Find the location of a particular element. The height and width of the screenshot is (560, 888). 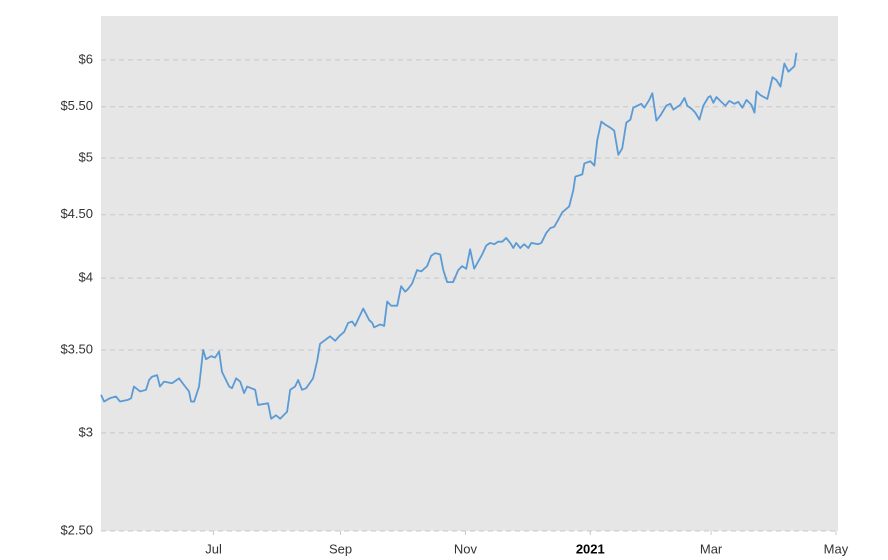

x-tick-label: 2021 is located at coordinates (590, 548).